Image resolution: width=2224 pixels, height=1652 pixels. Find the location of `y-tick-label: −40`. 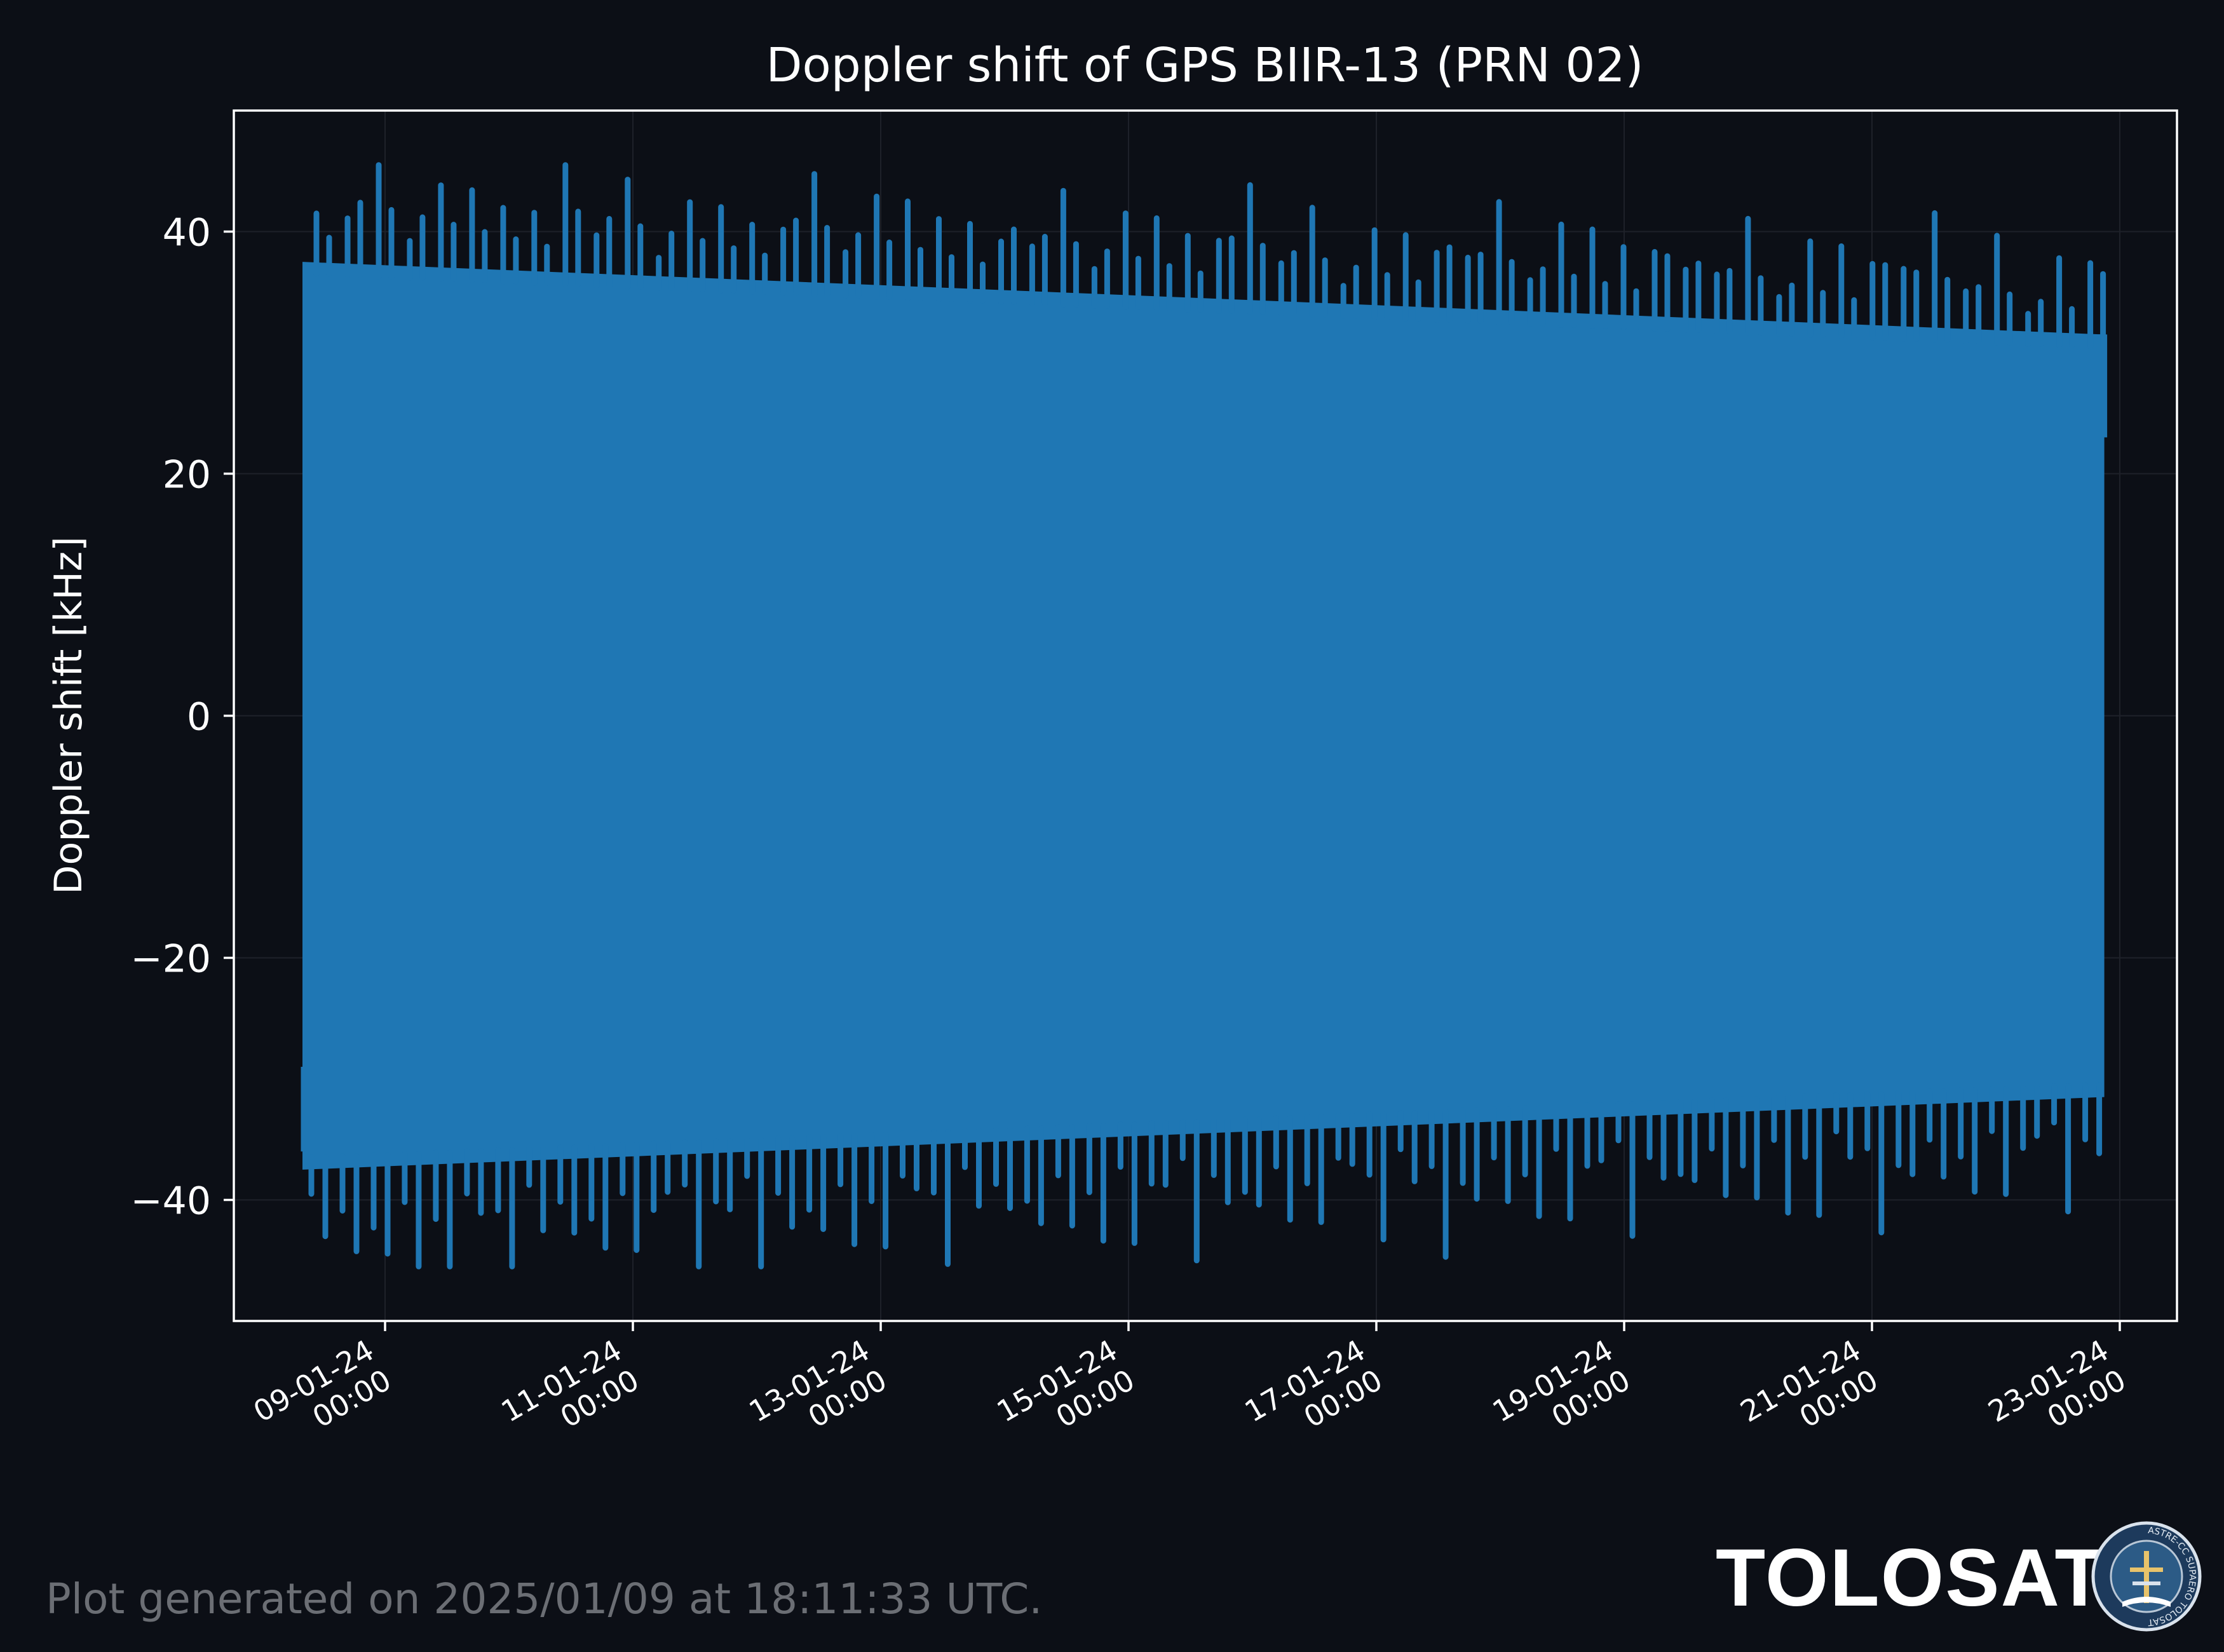

y-tick-label: −40 is located at coordinates (171, 1202).